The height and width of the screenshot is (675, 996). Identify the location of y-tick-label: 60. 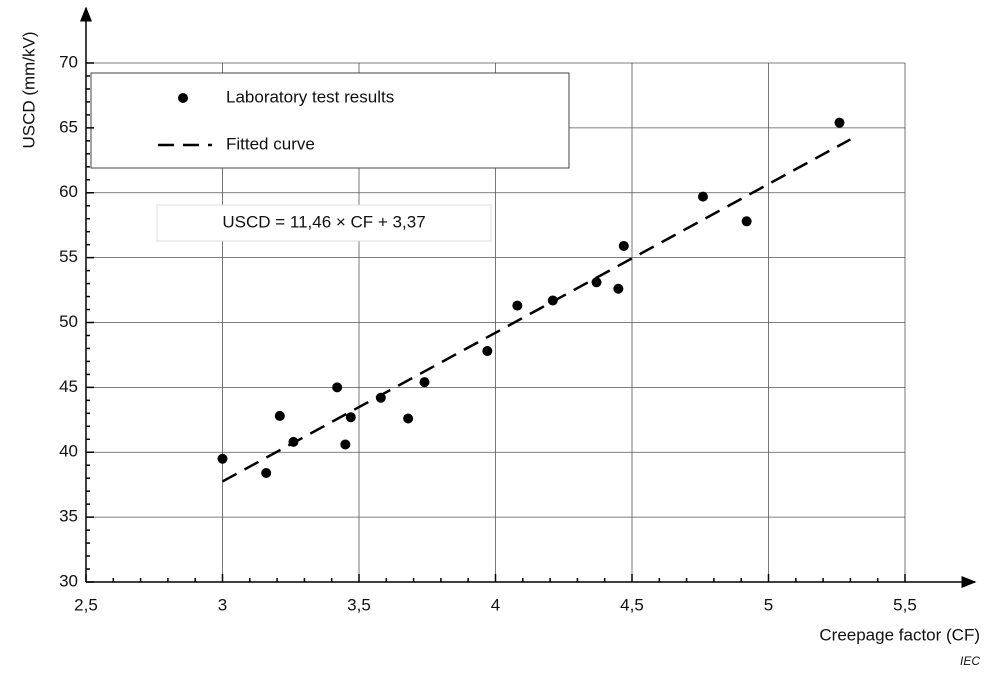
(68, 191).